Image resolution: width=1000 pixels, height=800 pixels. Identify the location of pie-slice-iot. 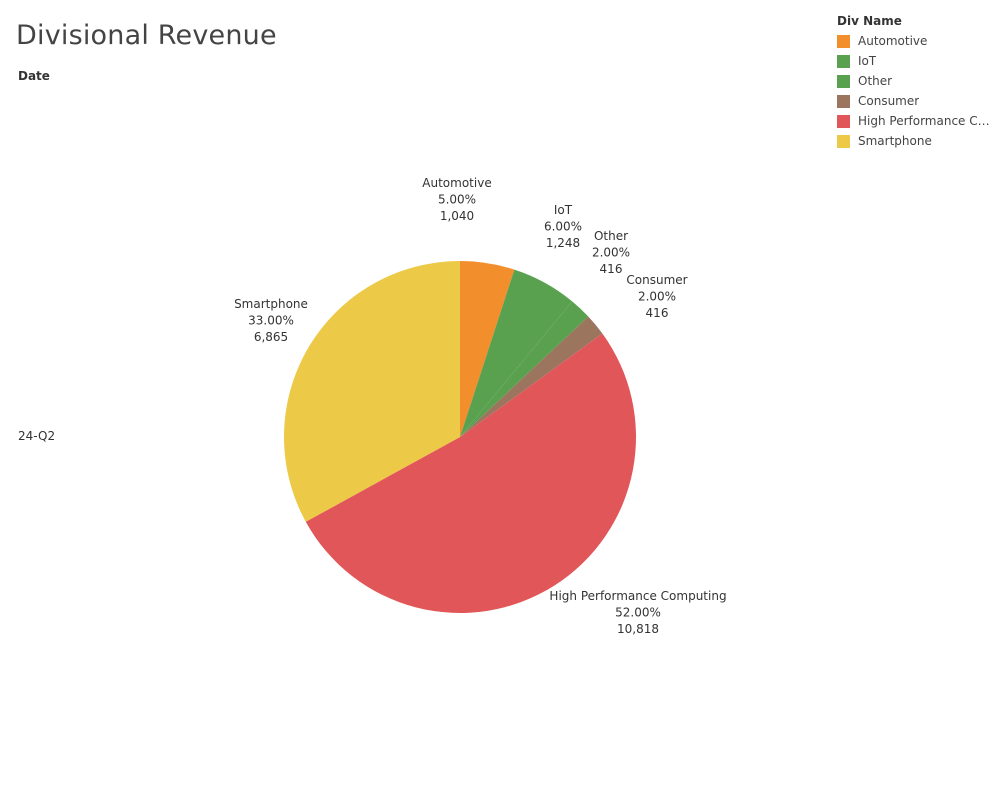
(516, 353).